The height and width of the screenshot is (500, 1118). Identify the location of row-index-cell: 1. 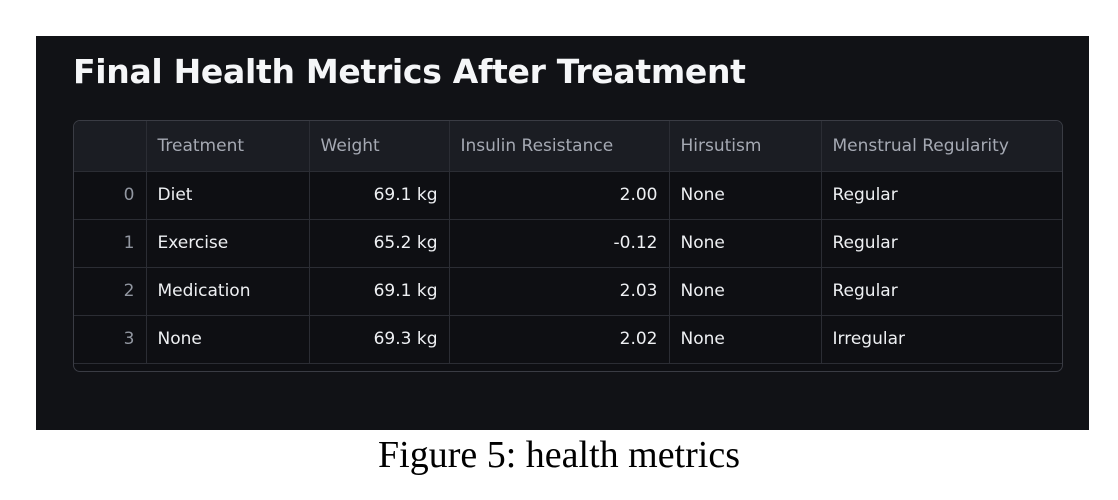
(110, 243).